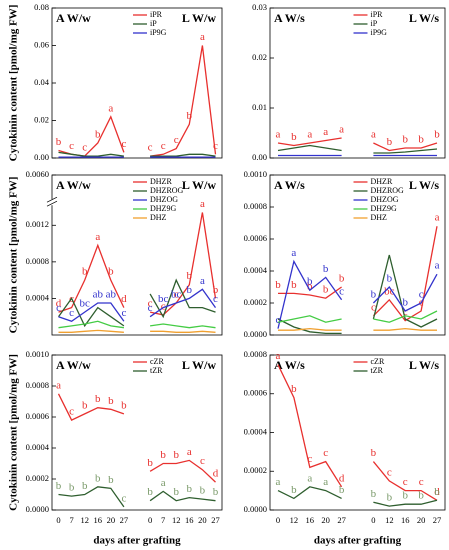 This screenshot has width=449, height=550. What do you see at coordinates (37, 354) in the screenshot?
I see `y-tick-label: 0.0010` at bounding box center [37, 354].